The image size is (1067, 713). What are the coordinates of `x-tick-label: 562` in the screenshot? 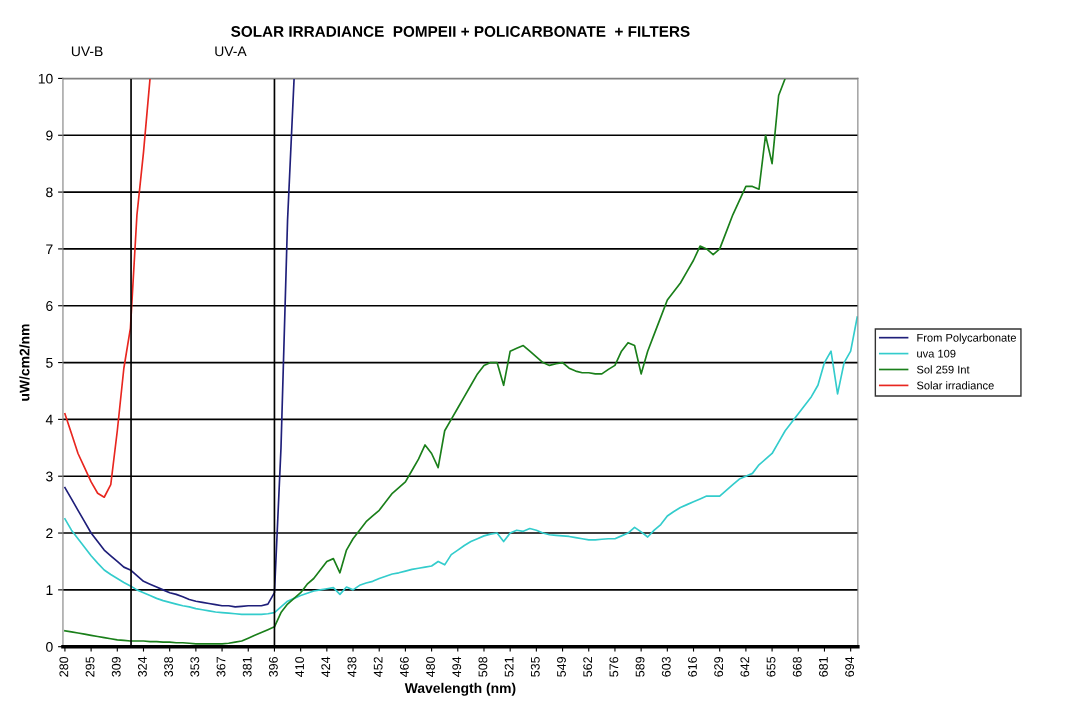 It's located at (588, 667).